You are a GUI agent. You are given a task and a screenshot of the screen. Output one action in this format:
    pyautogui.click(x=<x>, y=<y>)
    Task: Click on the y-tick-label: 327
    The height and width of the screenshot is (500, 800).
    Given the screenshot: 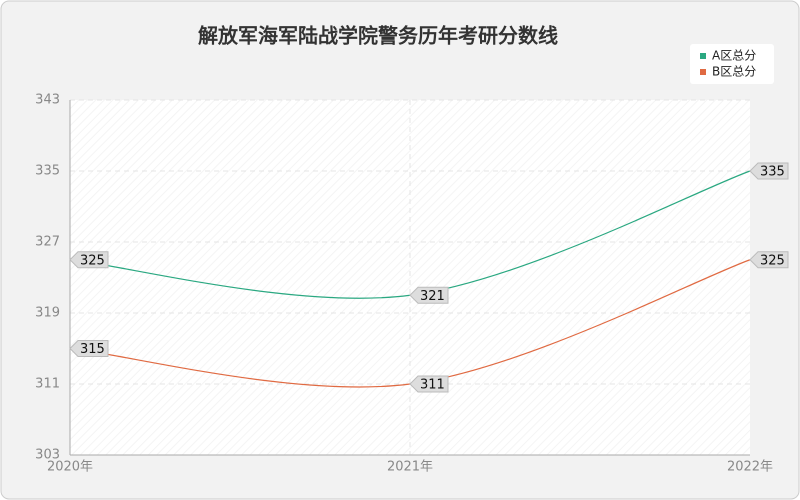 What is the action you would take?
    pyautogui.click(x=47, y=242)
    